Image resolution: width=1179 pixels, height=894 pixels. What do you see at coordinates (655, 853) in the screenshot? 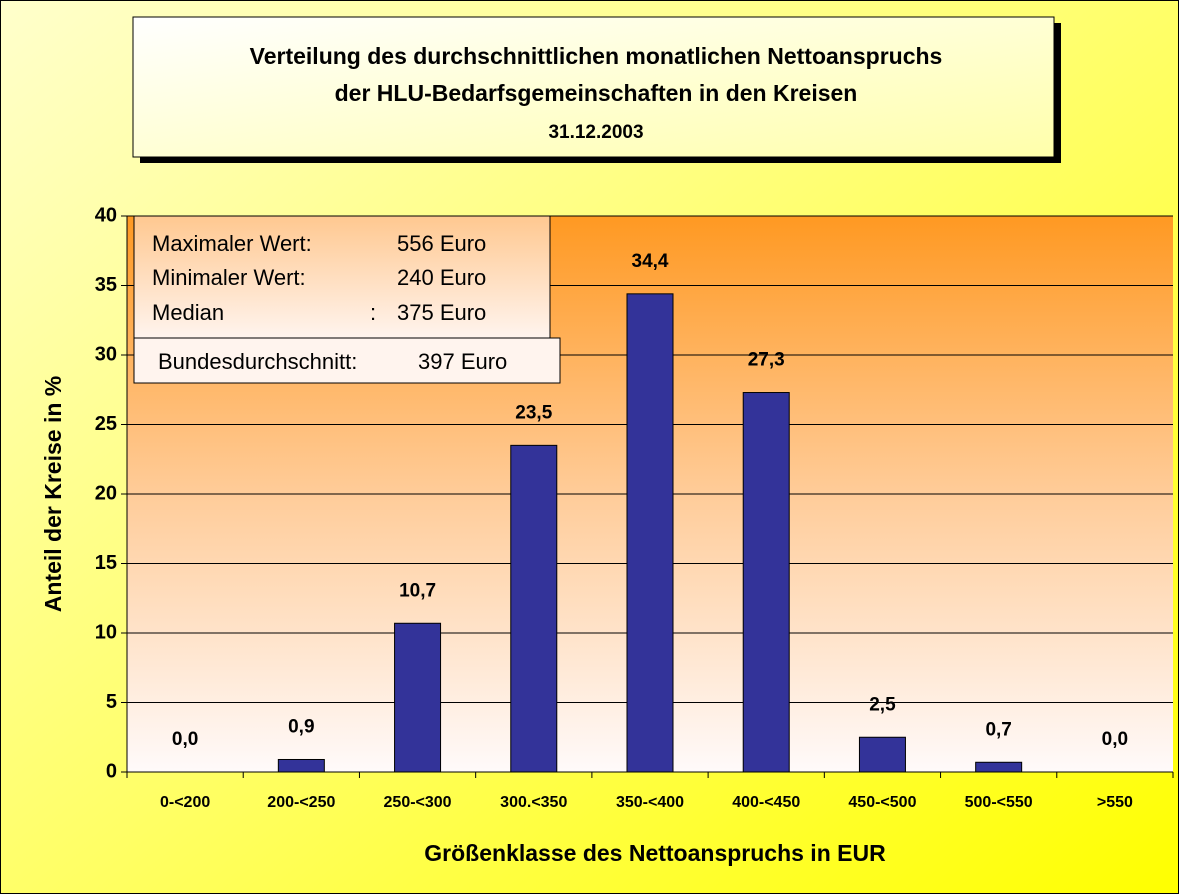
I see `x-axis-label: Größenklasse des Nettoanspruchs in EUR` at bounding box center [655, 853].